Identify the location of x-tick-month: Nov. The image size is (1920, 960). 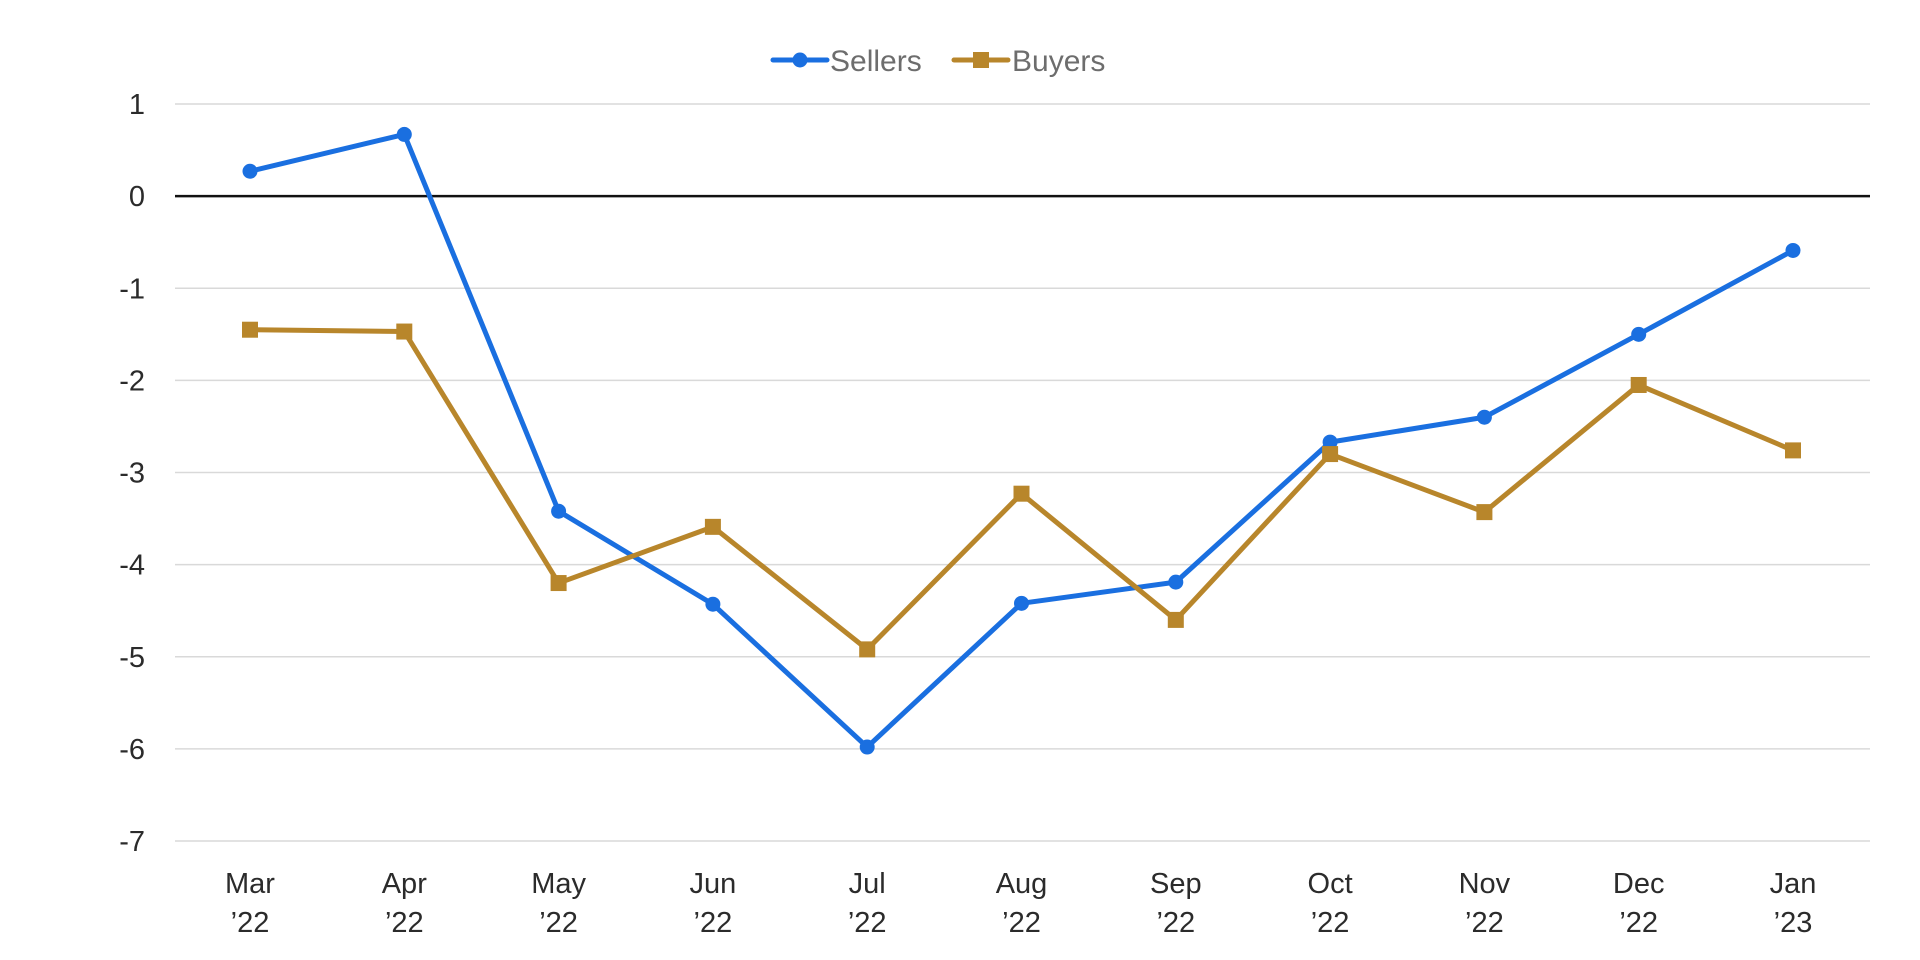
(1485, 884).